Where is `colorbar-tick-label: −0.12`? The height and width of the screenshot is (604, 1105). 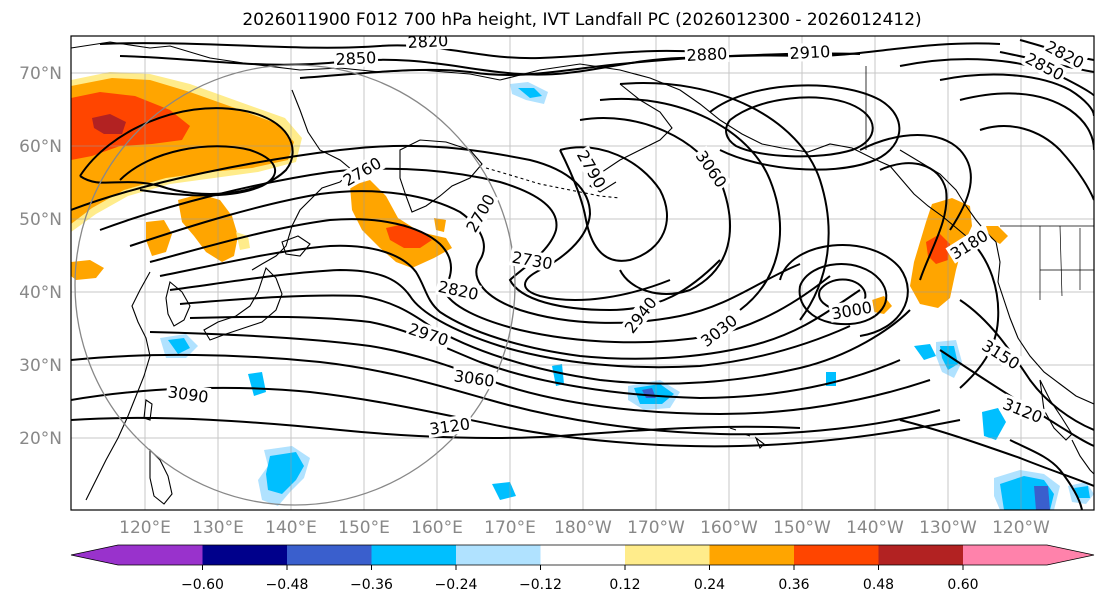 colorbar-tick-label: −0.12 is located at coordinates (540, 585).